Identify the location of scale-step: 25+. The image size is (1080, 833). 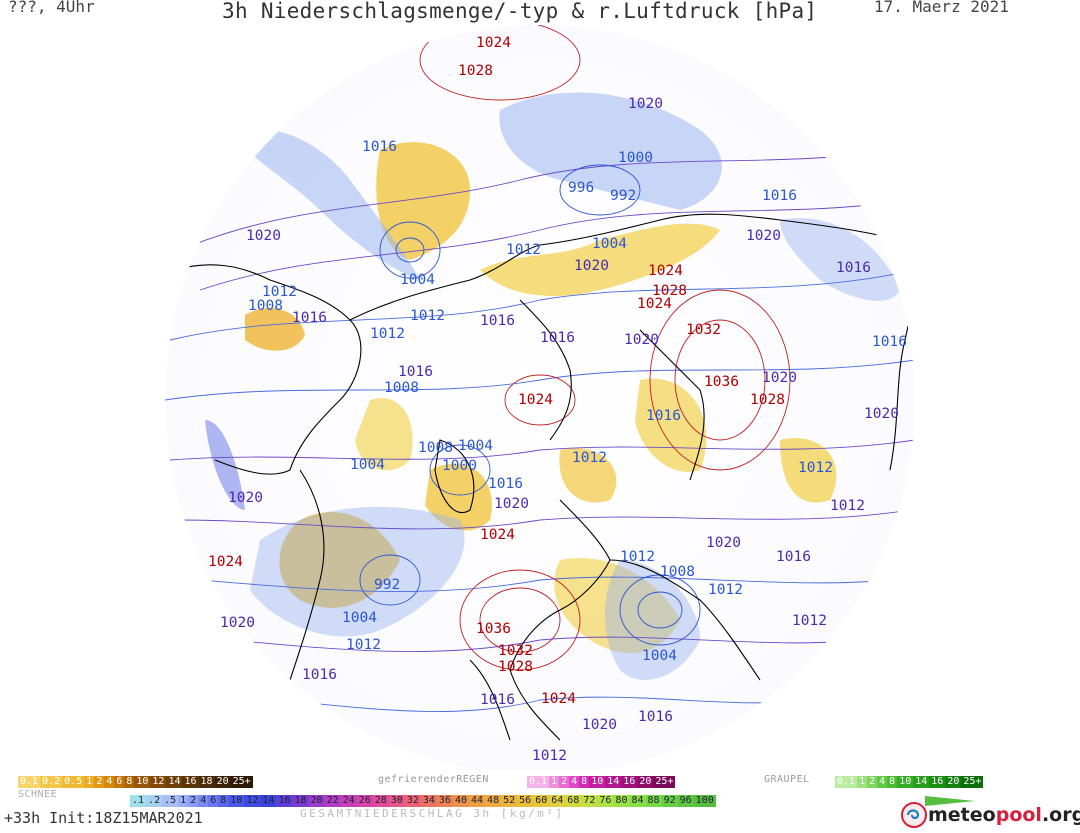
(241, 782).